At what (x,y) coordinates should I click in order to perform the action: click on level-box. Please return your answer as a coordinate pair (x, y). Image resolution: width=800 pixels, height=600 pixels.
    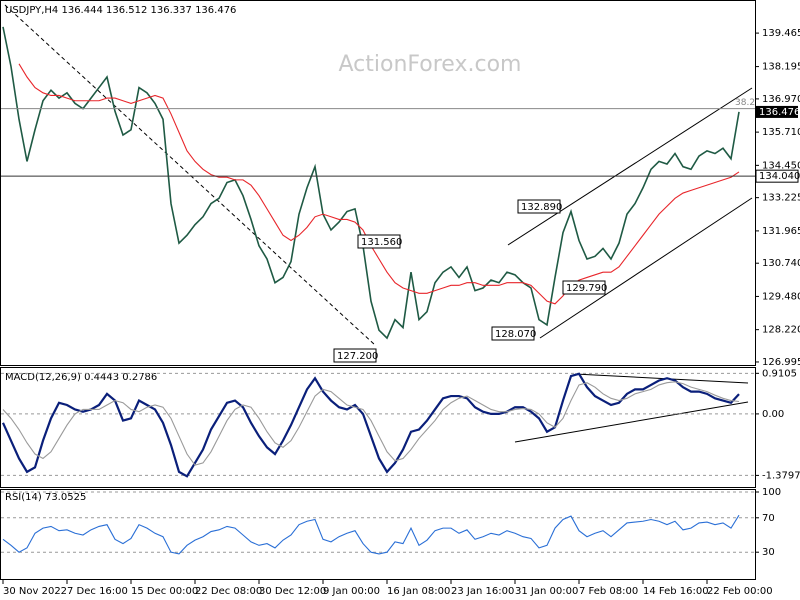
    Looking at the image, I should click on (777, 176).